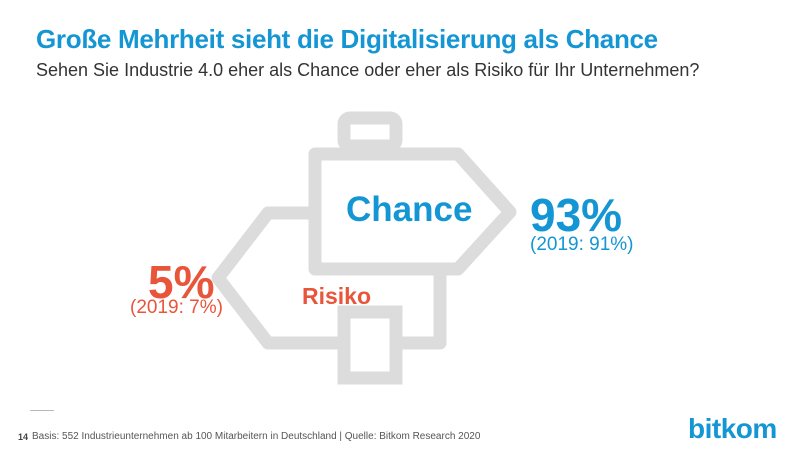  What do you see at coordinates (181, 282) in the screenshot?
I see `risiko-value-label: 5%` at bounding box center [181, 282].